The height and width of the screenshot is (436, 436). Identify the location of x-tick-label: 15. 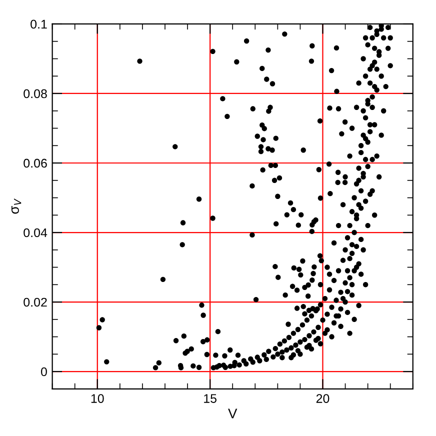
(210, 398).